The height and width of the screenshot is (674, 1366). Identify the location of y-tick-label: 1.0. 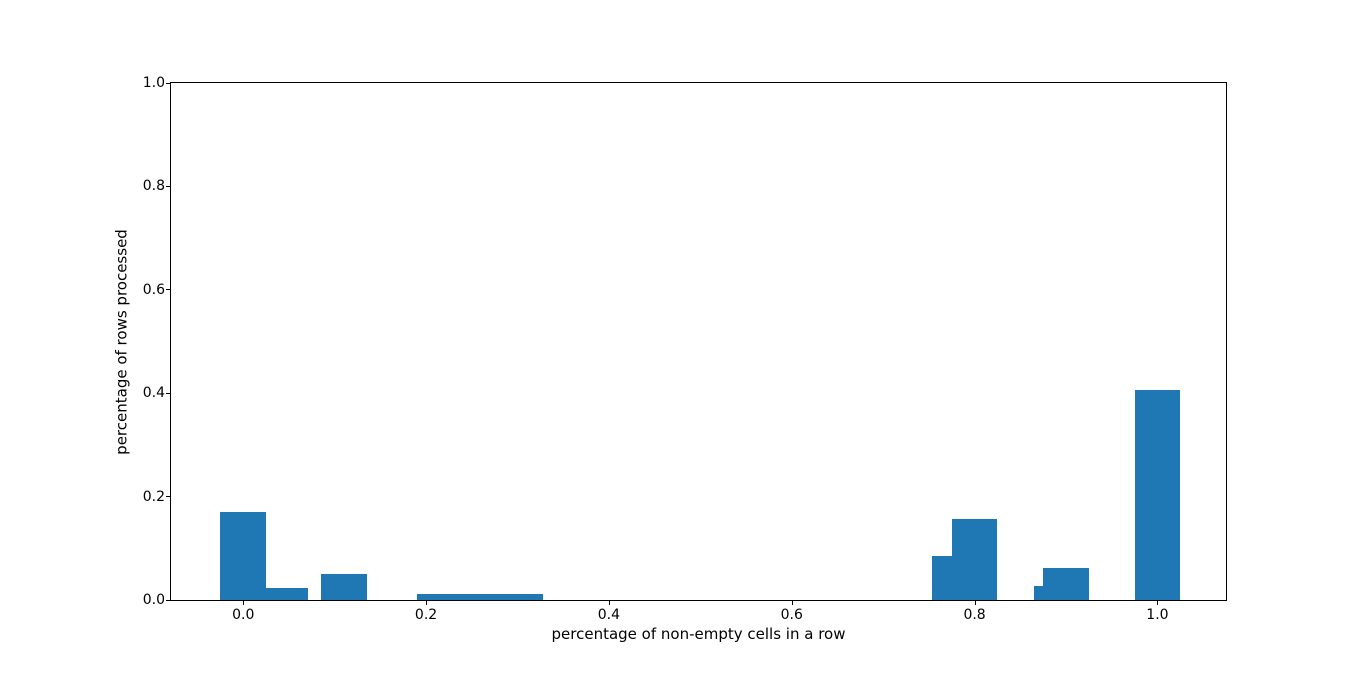
(153, 83).